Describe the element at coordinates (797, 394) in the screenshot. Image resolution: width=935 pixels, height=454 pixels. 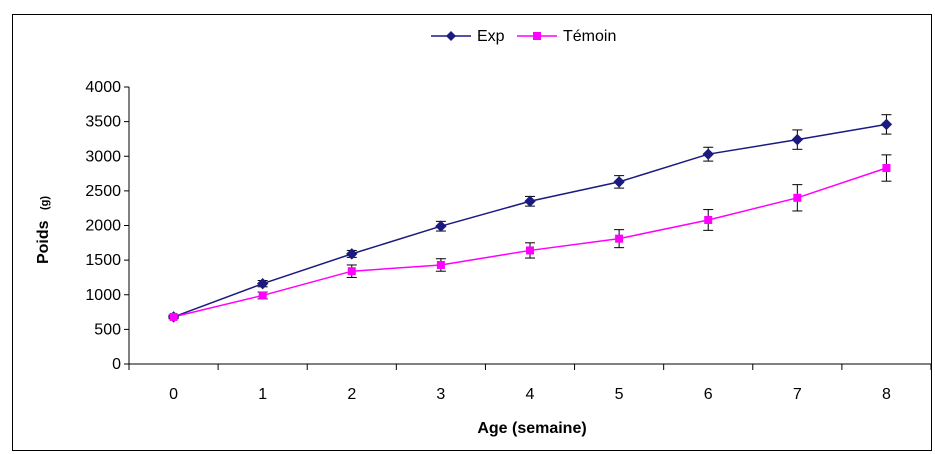
I see `x-tick-label: 7` at that location.